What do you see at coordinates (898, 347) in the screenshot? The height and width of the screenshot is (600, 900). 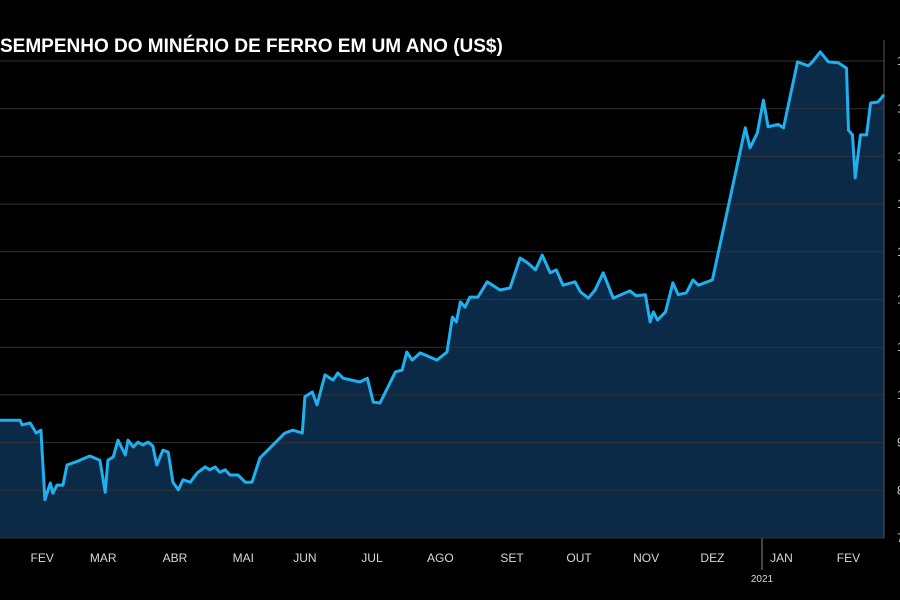 I see `y-tick-label: 110` at bounding box center [898, 347].